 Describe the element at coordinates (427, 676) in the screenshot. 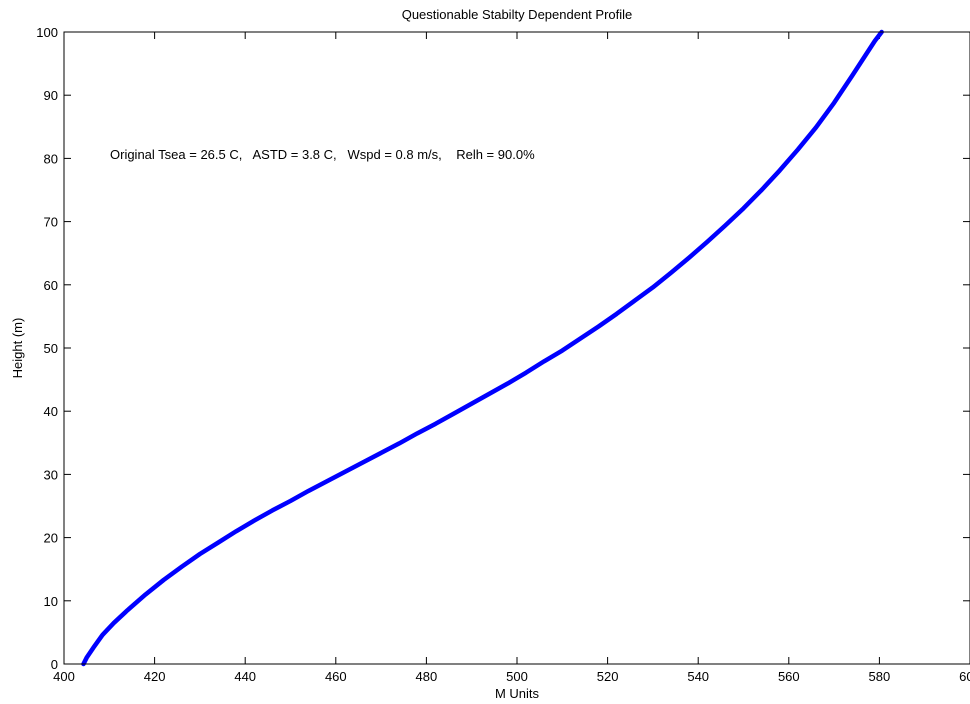

I see `x-tick-label-4: 480` at that location.